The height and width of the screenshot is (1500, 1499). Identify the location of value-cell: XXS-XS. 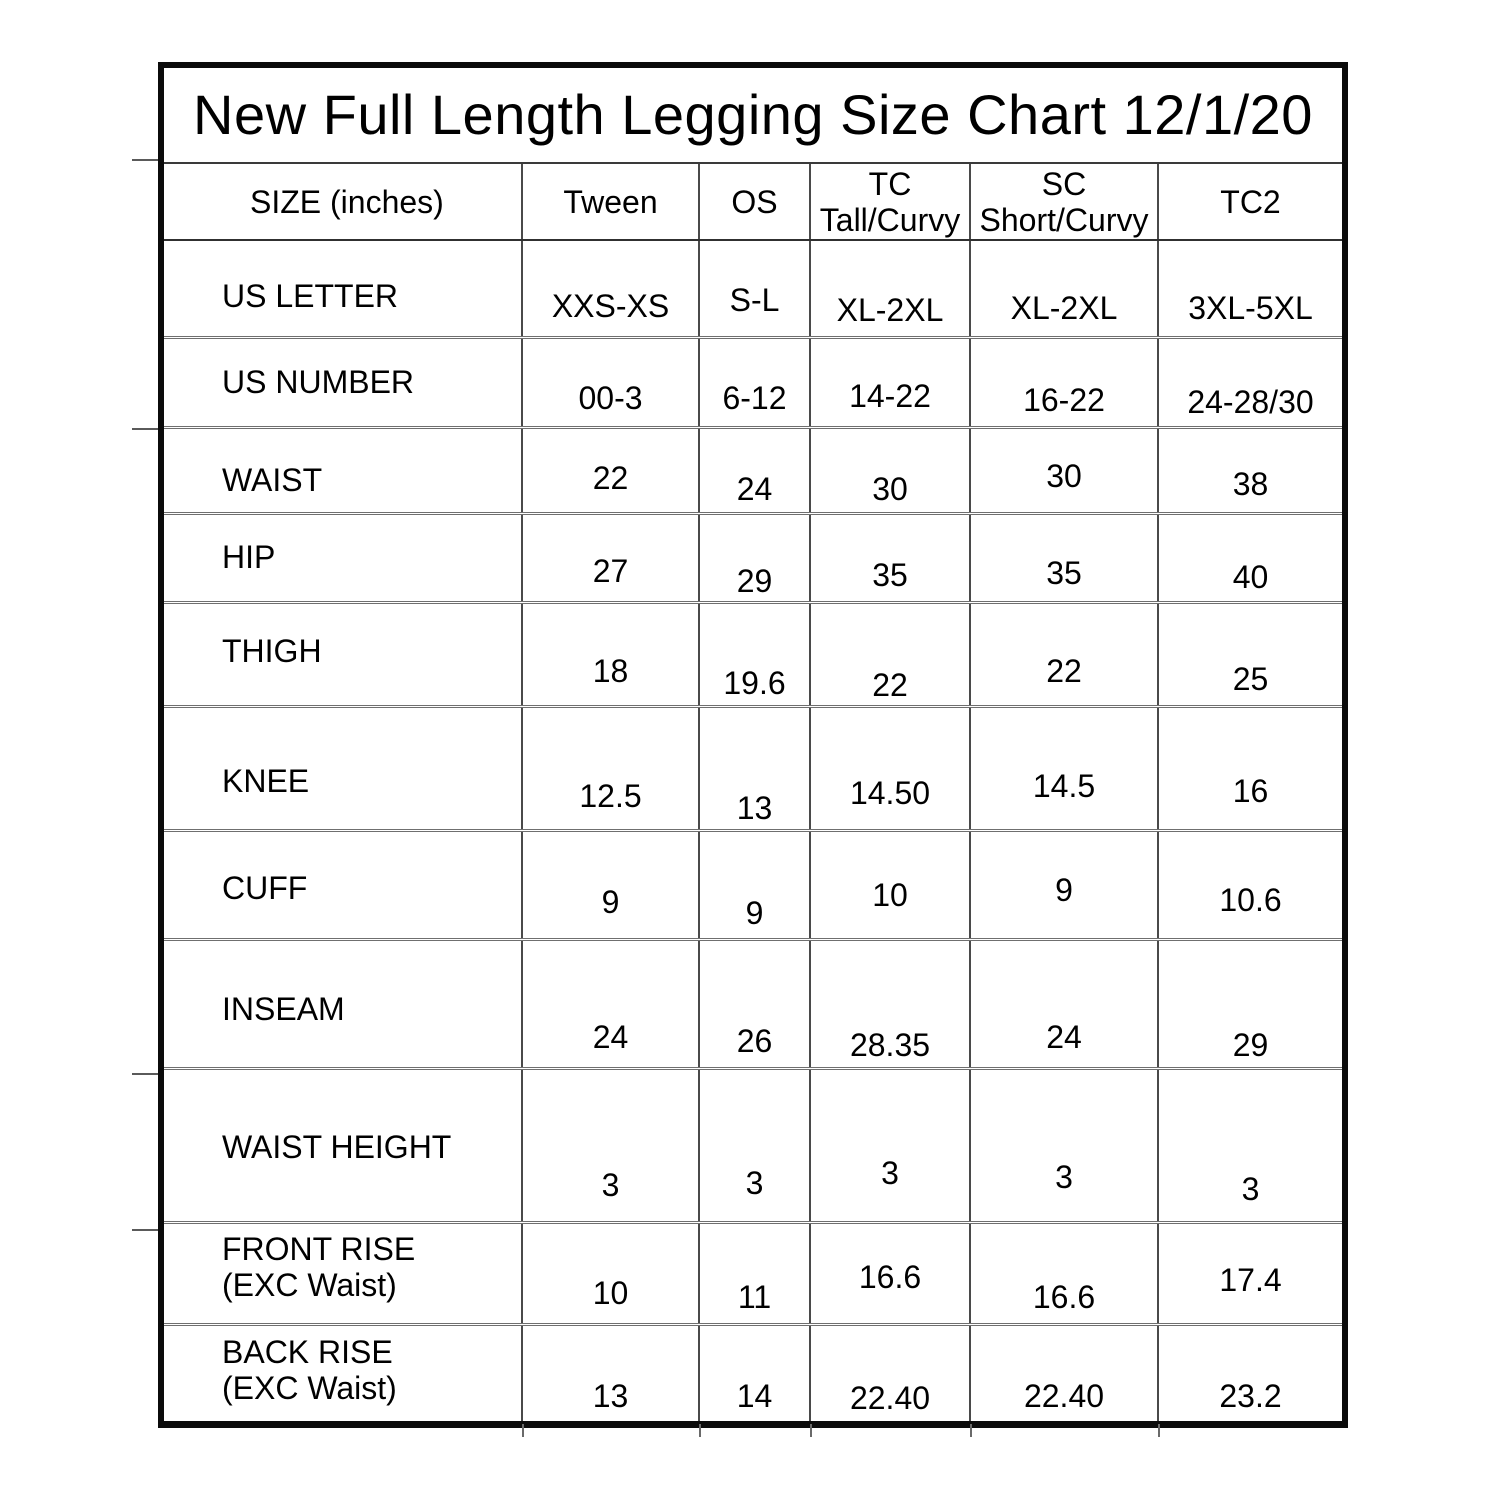
(610, 288).